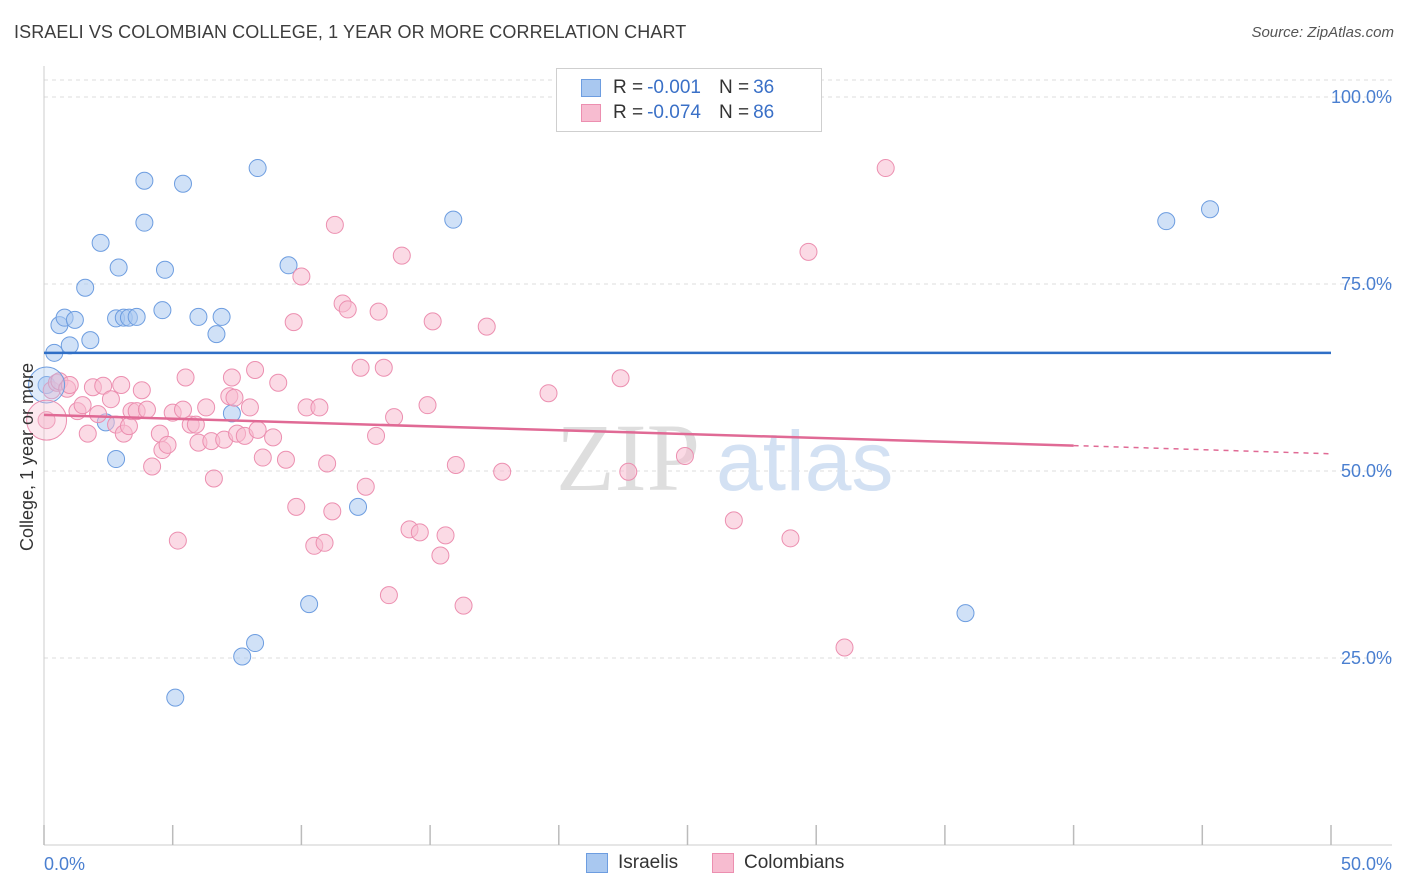 This screenshot has width=1406, height=892. Describe the element at coordinates (628, 87) in the screenshot. I see `israelis-r-label: R =` at that location.